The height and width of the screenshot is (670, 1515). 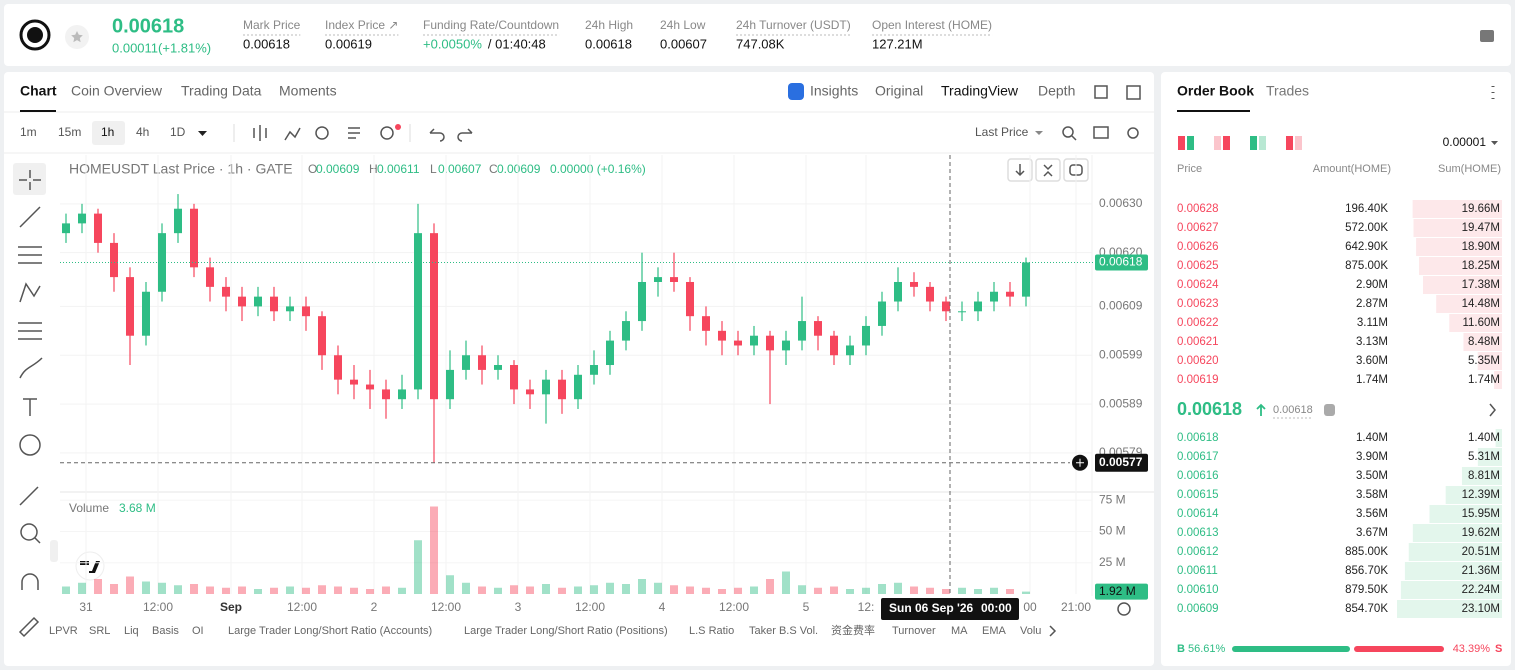 I want to click on interval: 4h, so click(x=142, y=132).